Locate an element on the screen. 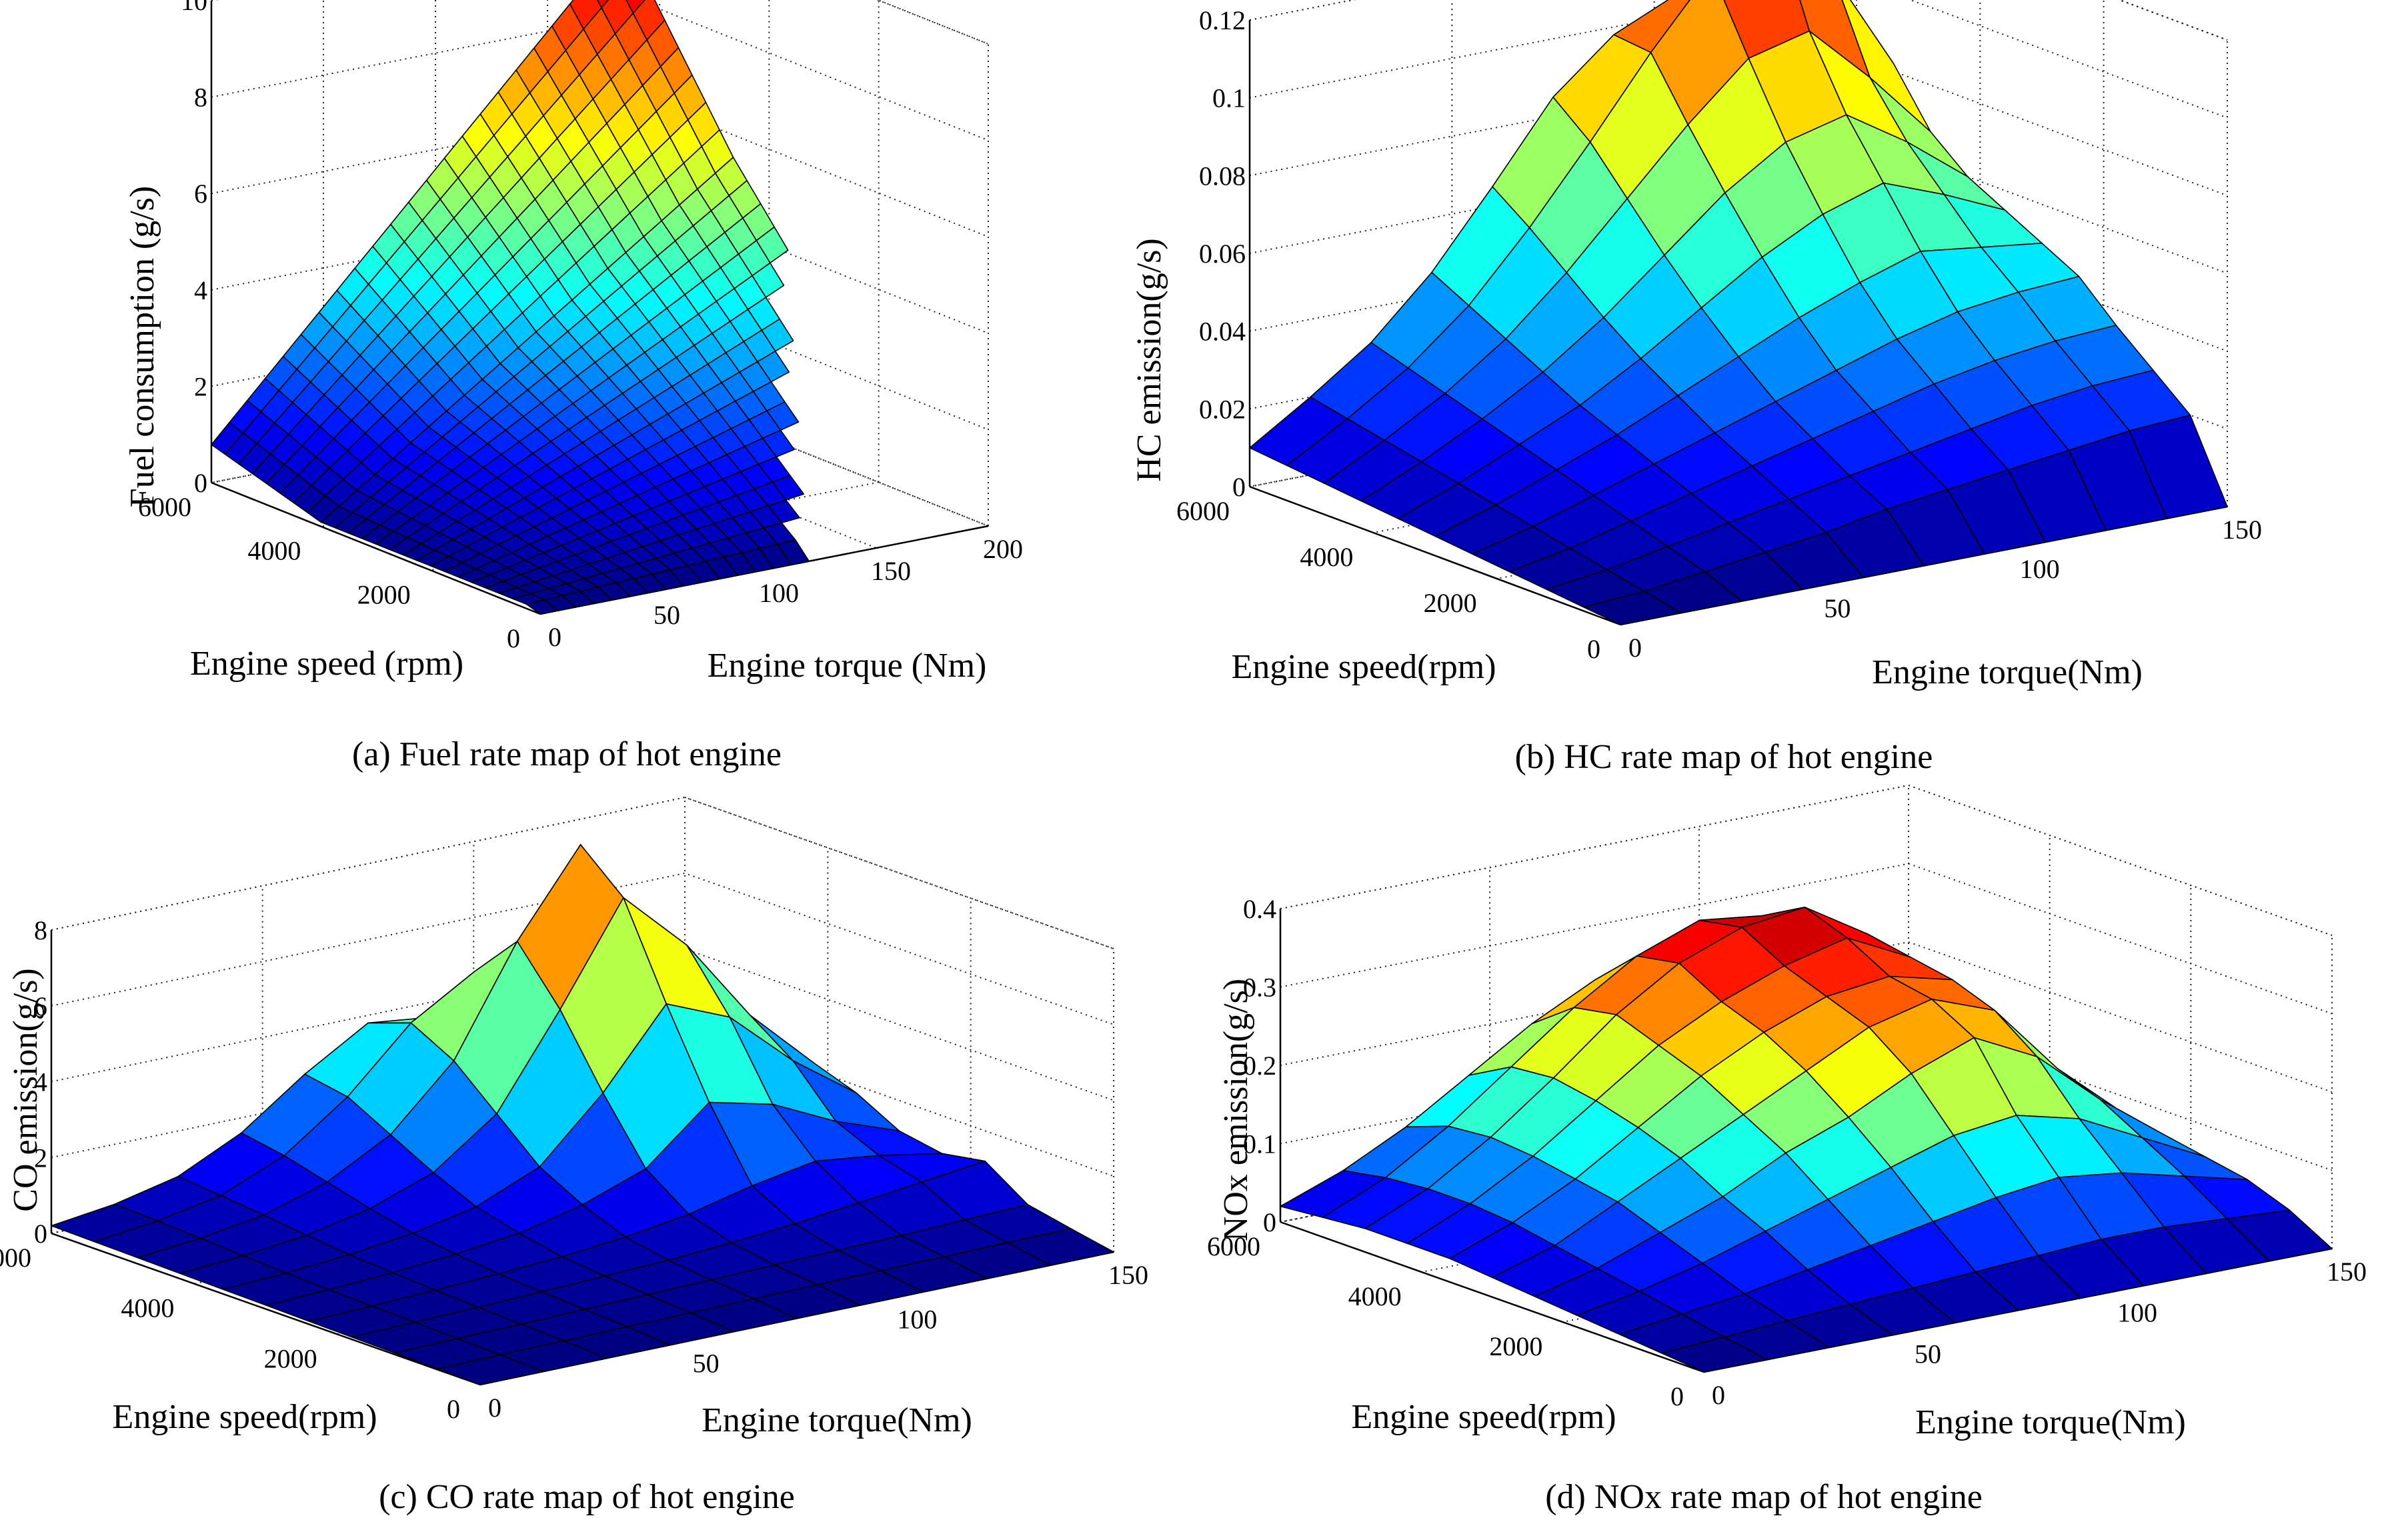 This screenshot has height=1540, width=2394. z-tick-label: 0.2 is located at coordinates (1259, 1066).